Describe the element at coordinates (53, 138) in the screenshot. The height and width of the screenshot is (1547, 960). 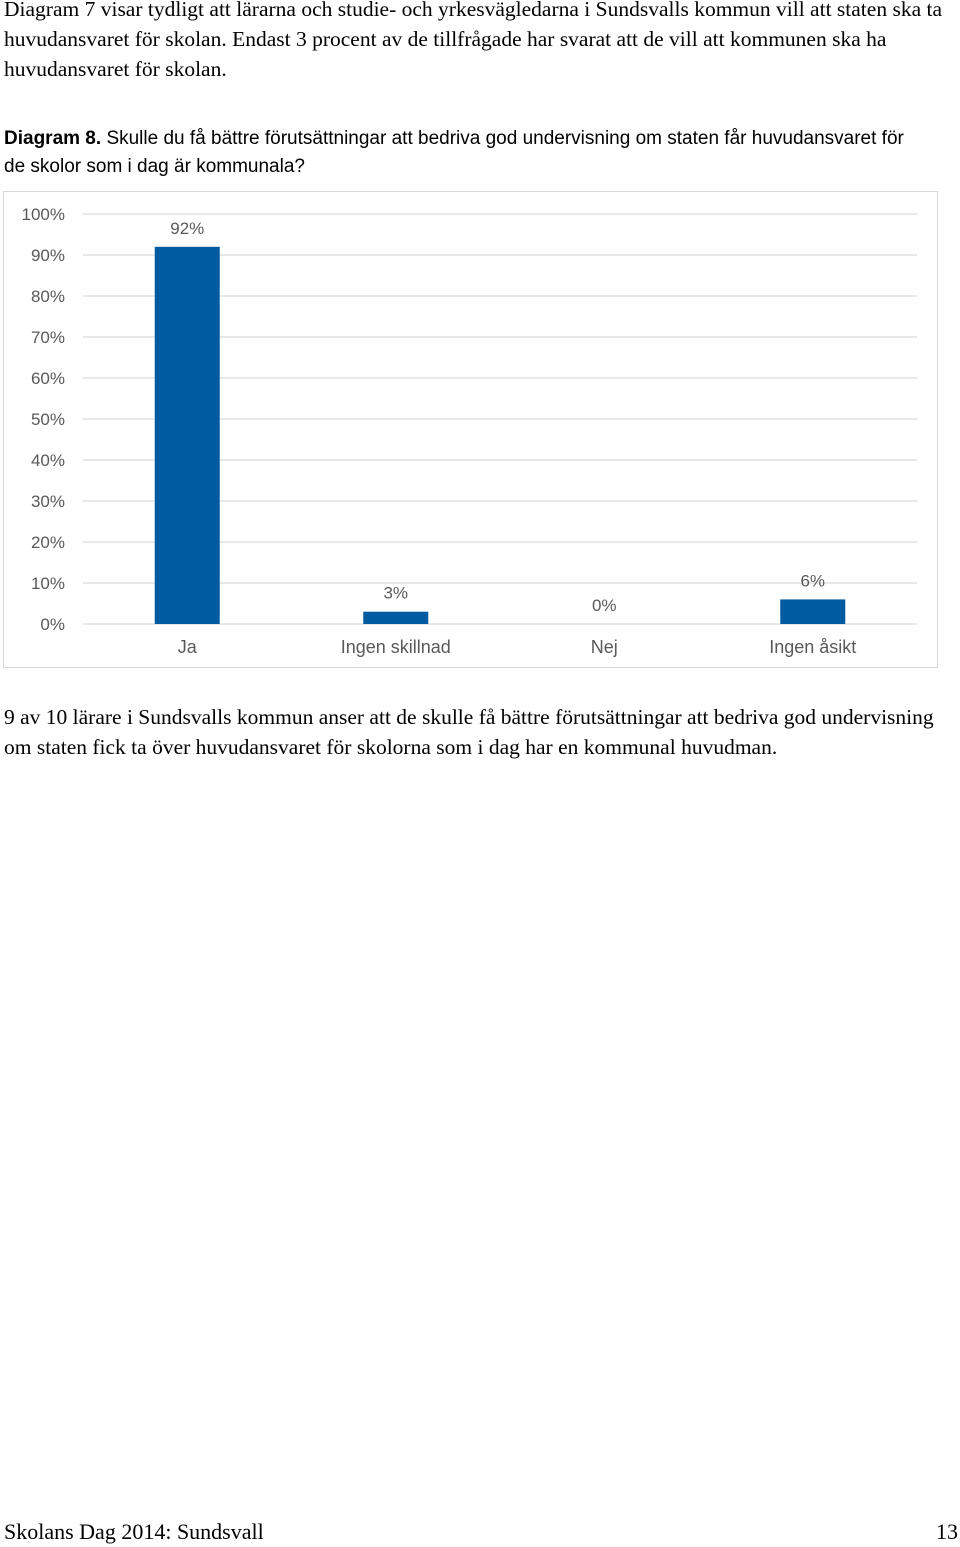
I see `diagram-label: Diagram 8.` at that location.